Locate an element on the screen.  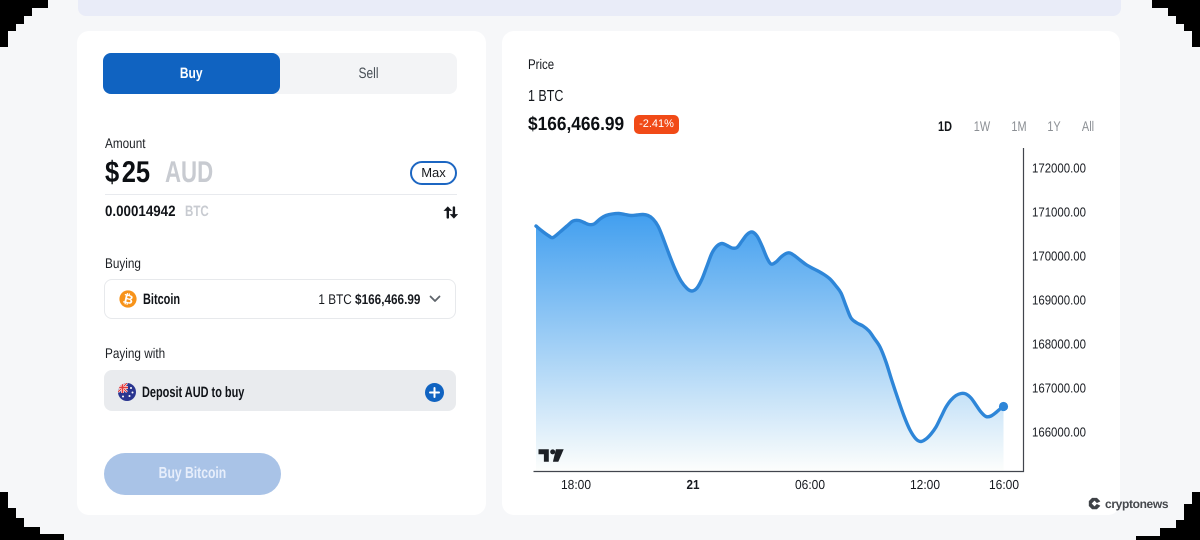
svg-text: 172000.00 is located at coordinates (1059, 168).